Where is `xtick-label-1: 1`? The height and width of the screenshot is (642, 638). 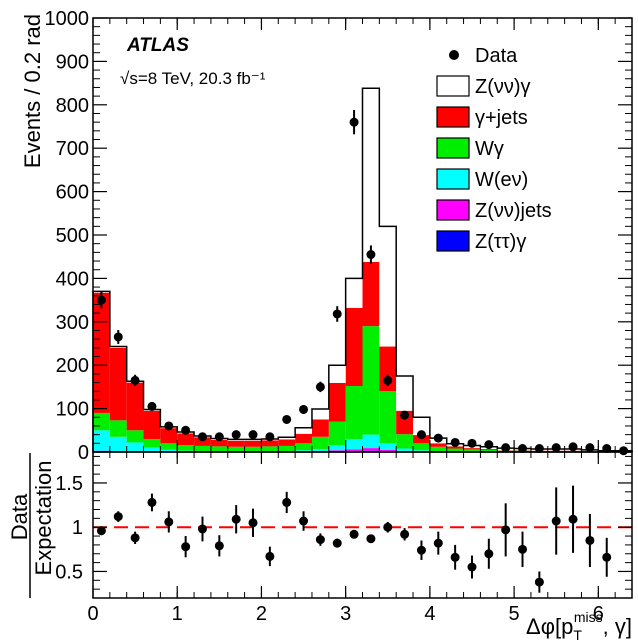 xtick-label-1: 1 is located at coordinates (177, 614).